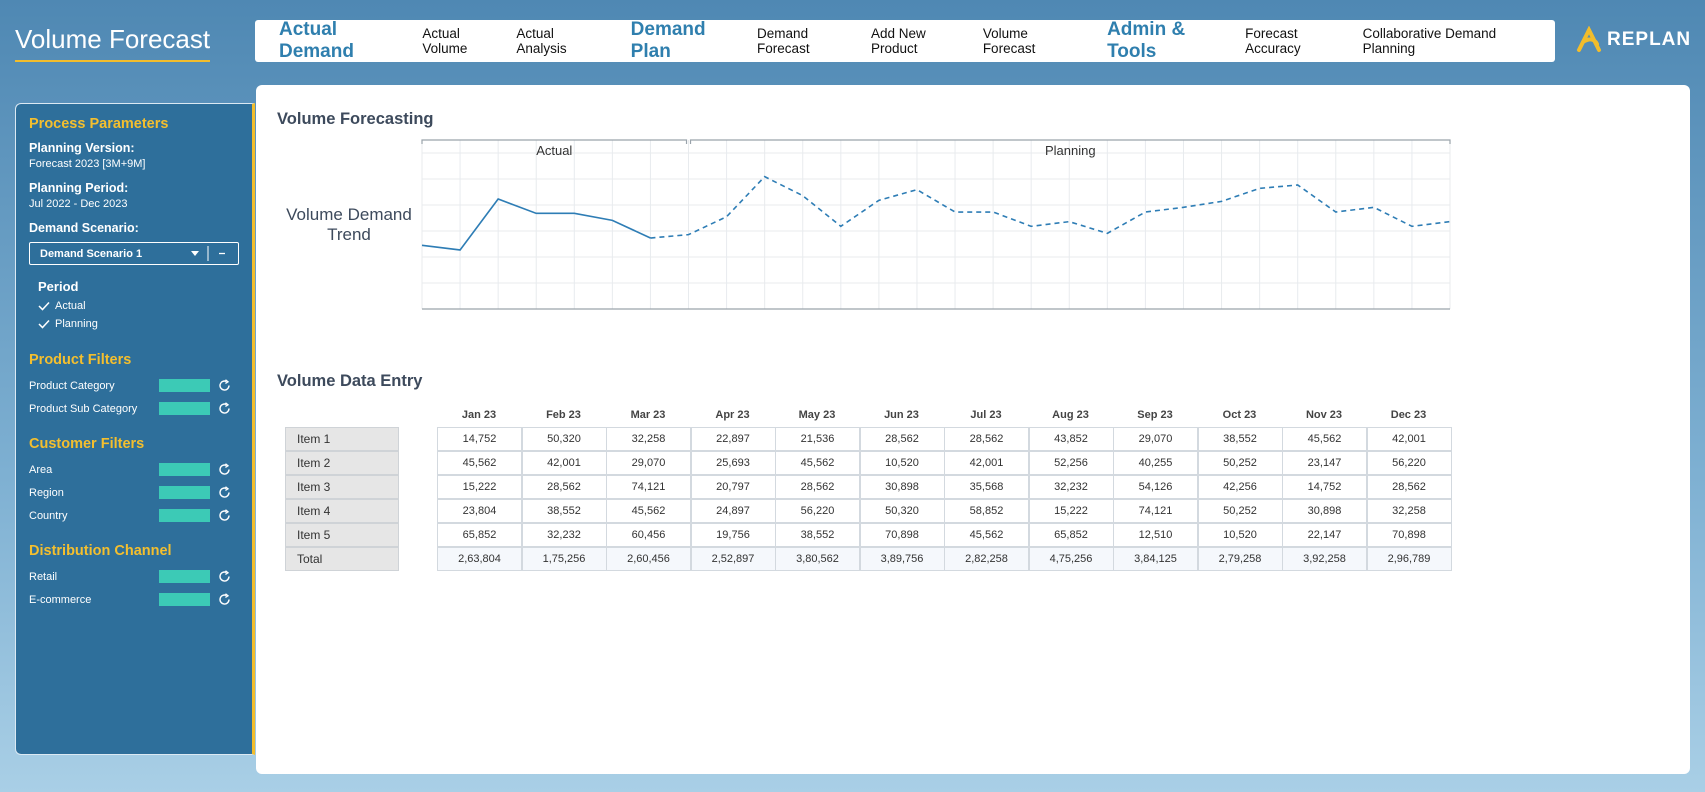 Image resolution: width=1705 pixels, height=792 pixels. Describe the element at coordinates (817, 559) in the screenshot. I see `table-cell: 3,80,562` at that location.